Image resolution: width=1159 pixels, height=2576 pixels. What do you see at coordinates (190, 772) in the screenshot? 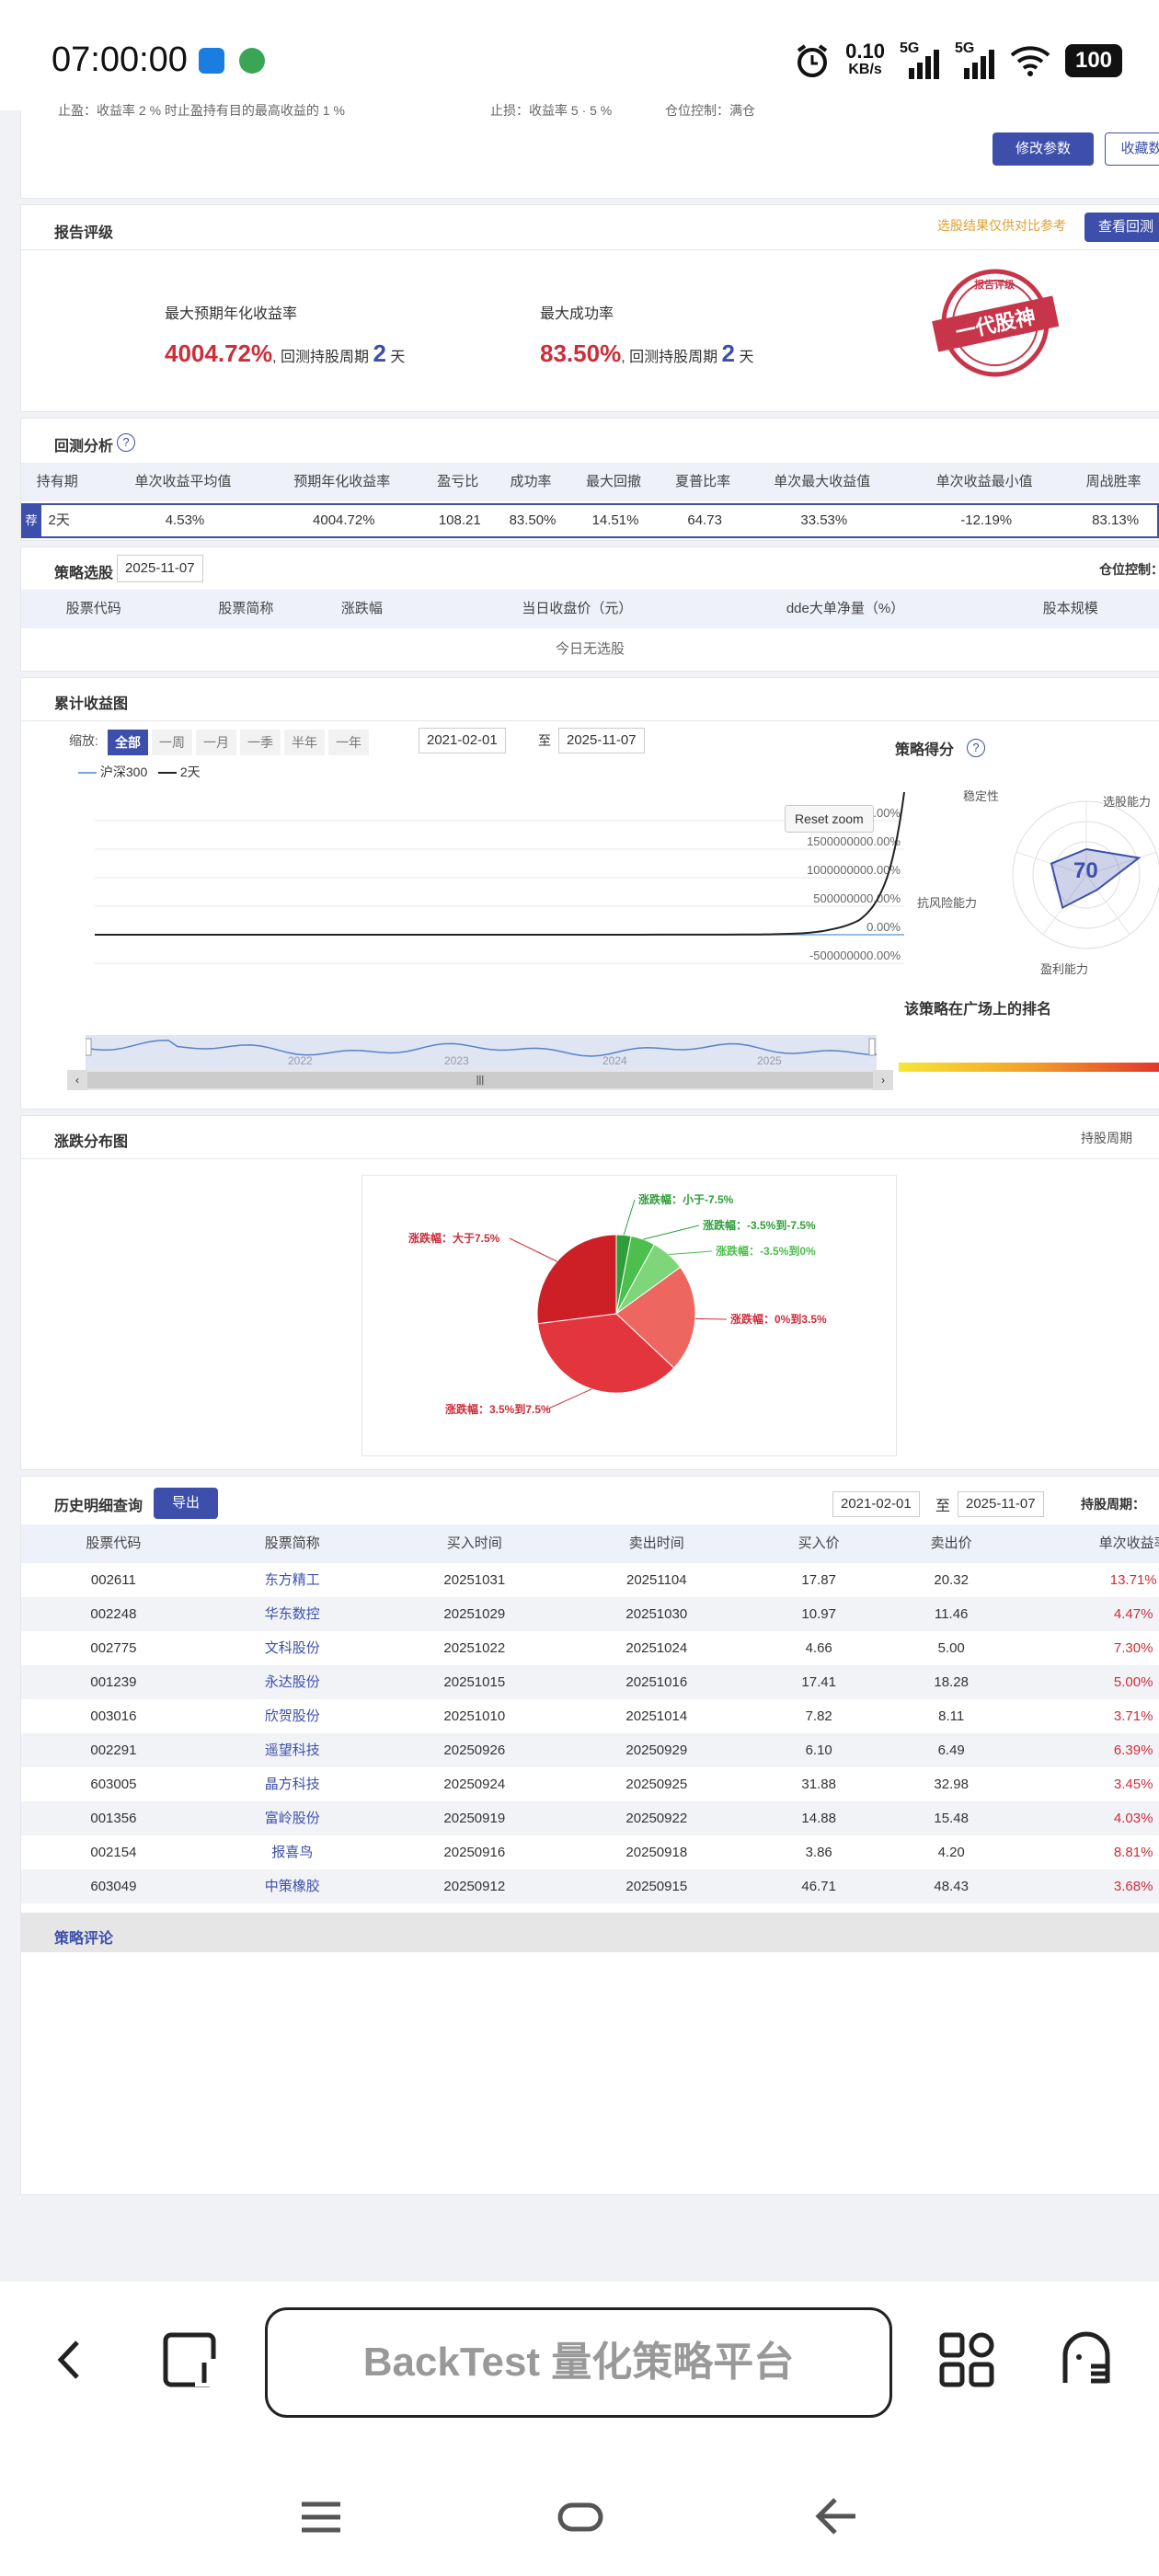
I see `legend-2day: 2天` at bounding box center [190, 772].